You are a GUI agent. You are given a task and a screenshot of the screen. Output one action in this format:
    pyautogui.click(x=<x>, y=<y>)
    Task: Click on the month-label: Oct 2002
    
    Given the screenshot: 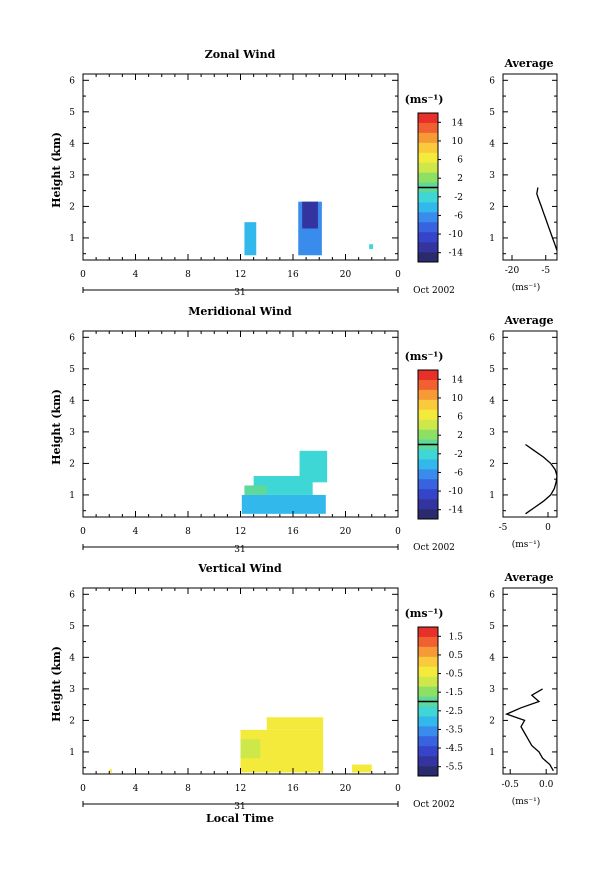 What is the action you would take?
    pyautogui.click(x=434, y=291)
    